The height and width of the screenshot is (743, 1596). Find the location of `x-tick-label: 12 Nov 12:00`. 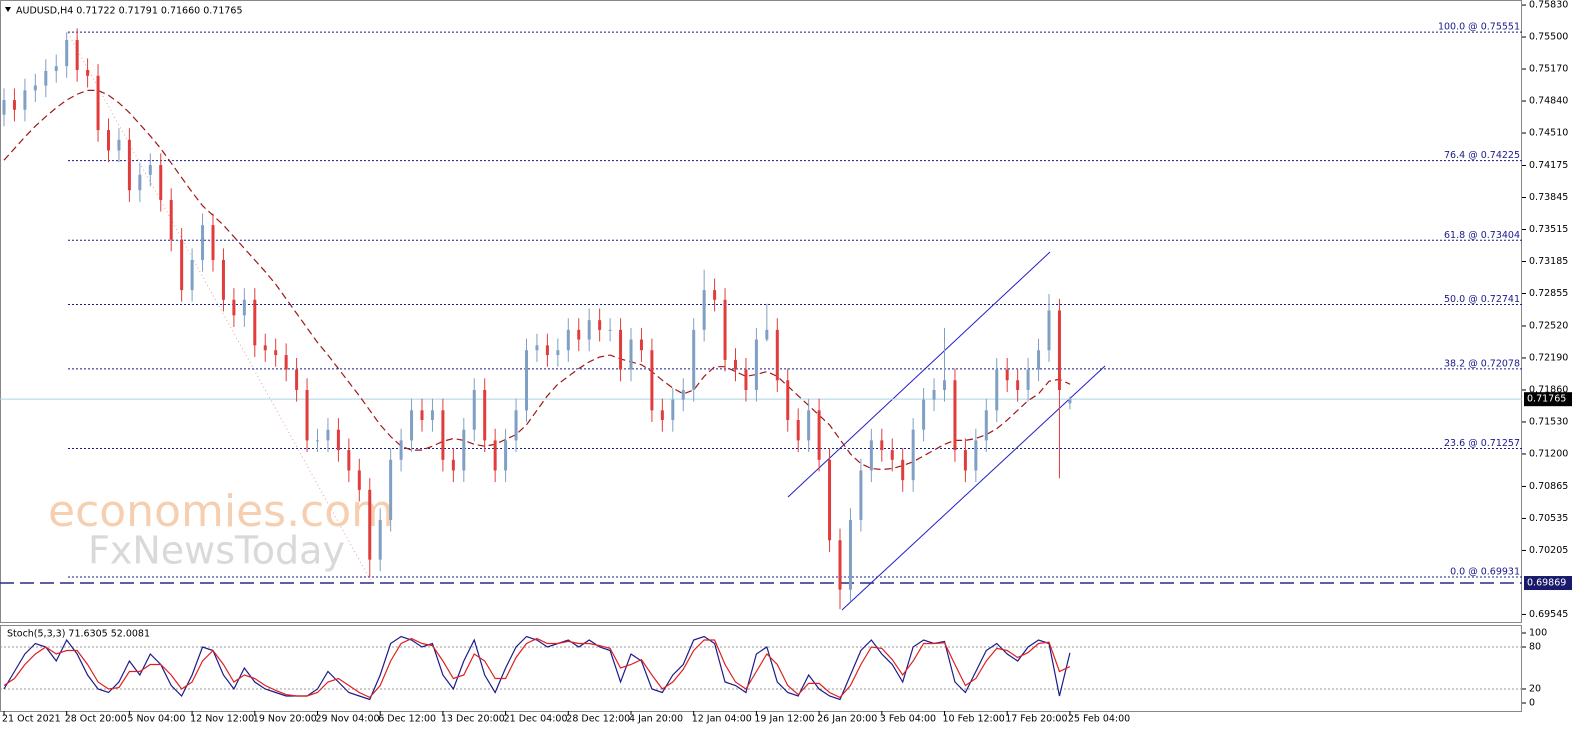

x-tick-label: 12 Nov 12:00 is located at coordinates (222, 719).